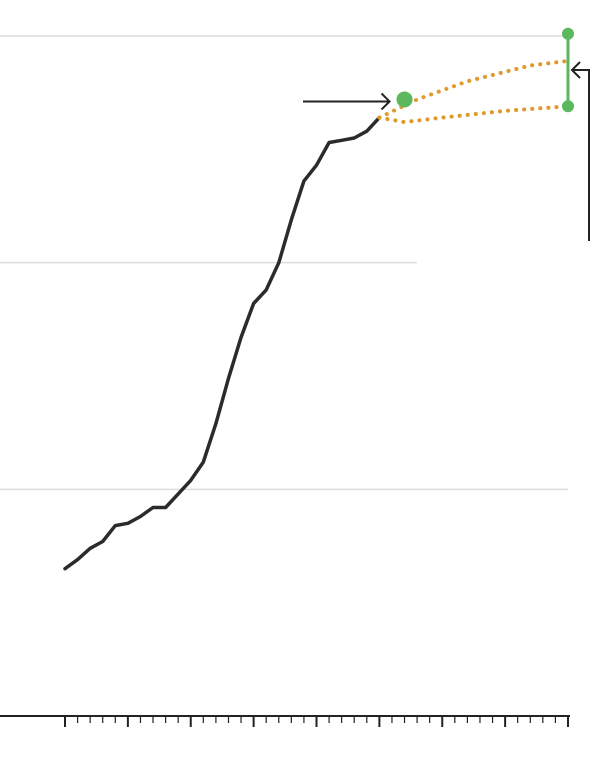  I want to click on markers-layer, so click(485, 70).